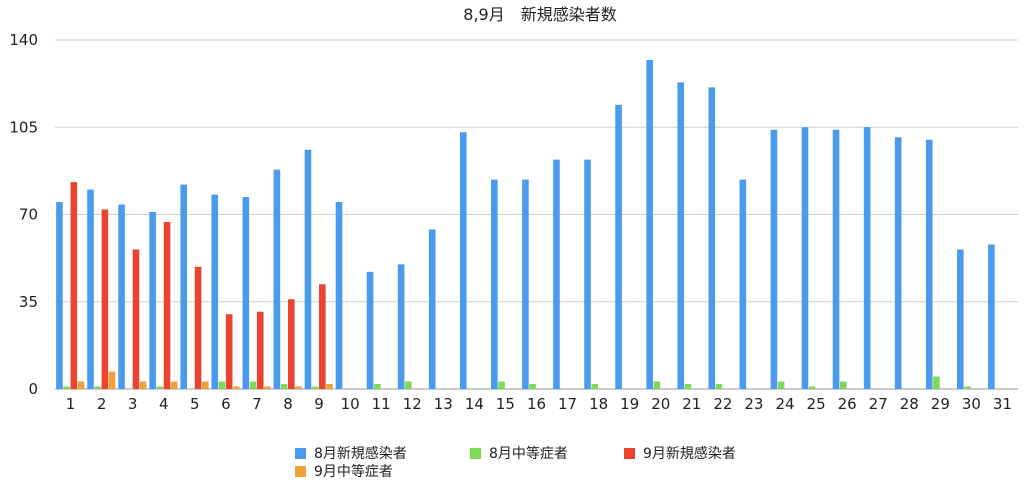 The image size is (1024, 483). Describe the element at coordinates (909, 404) in the screenshot. I see `x-tick-label: 28` at that location.